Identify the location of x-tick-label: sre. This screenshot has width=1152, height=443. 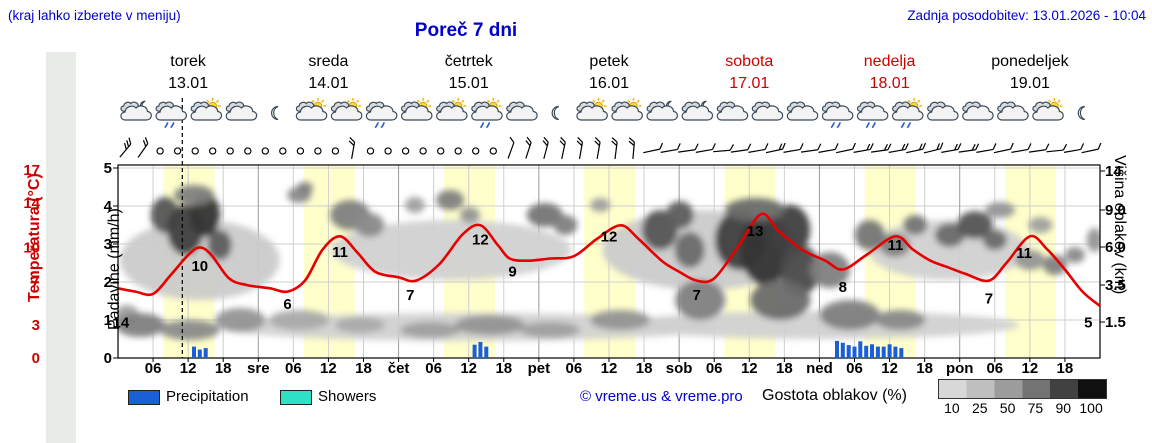
(258, 368).